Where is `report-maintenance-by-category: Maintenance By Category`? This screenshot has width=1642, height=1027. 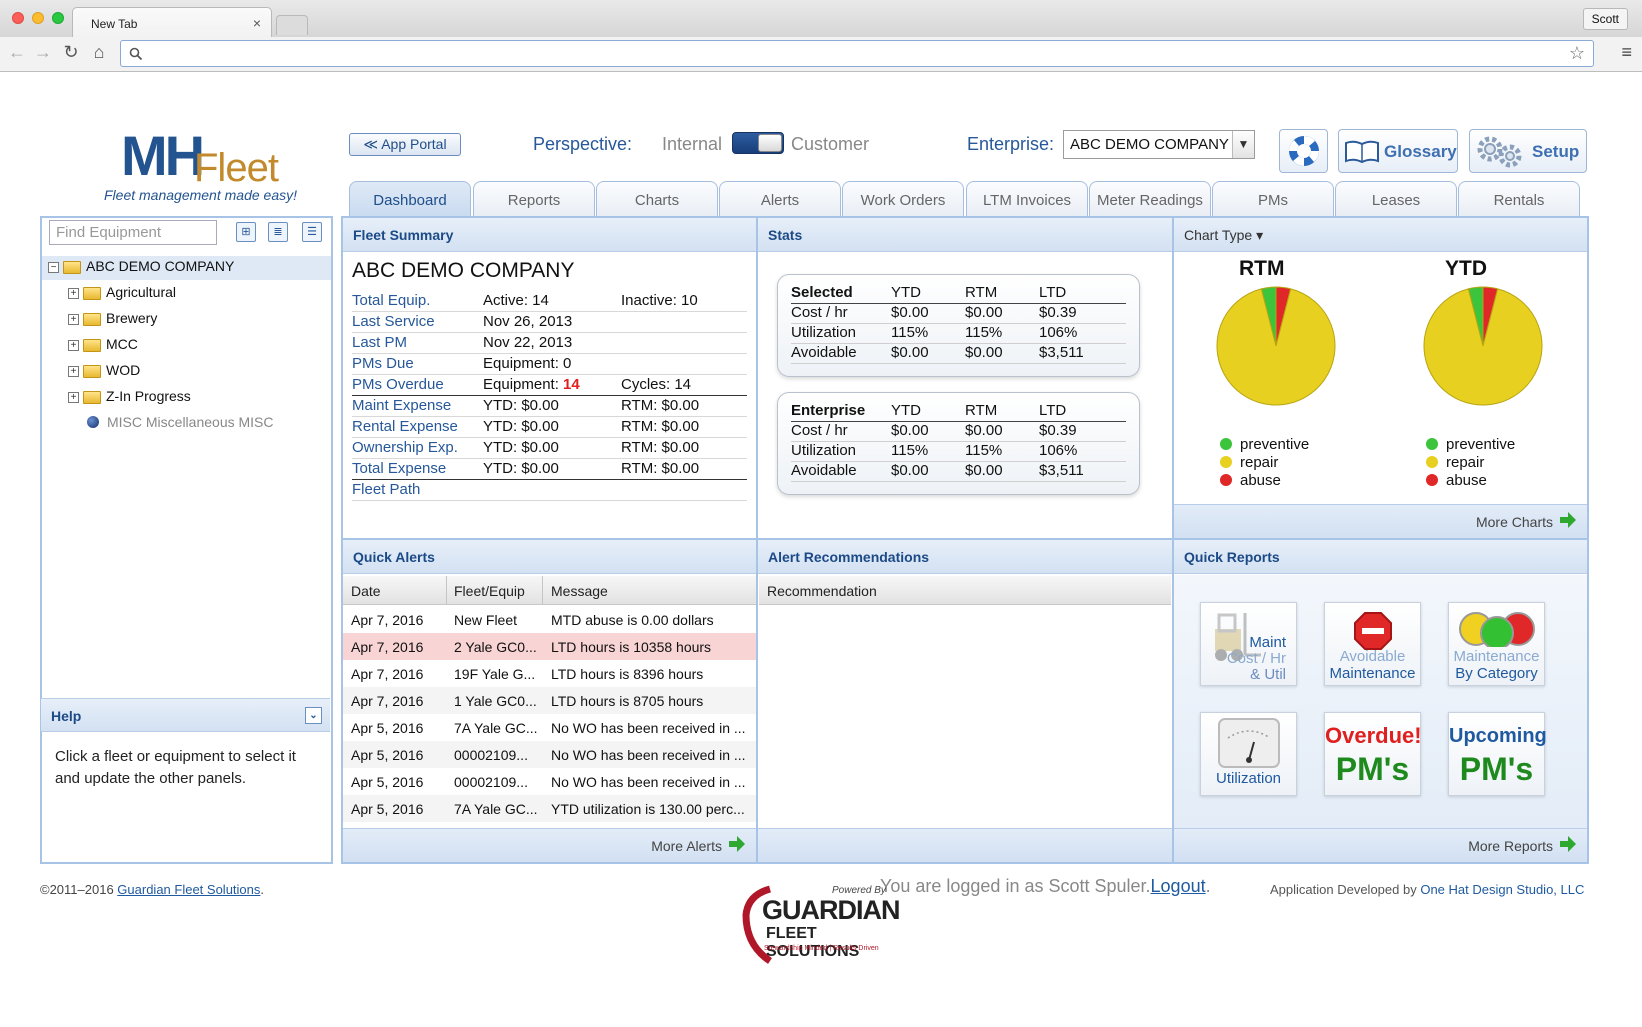
report-maintenance-by-category: Maintenance By Category is located at coordinates (1496, 644).